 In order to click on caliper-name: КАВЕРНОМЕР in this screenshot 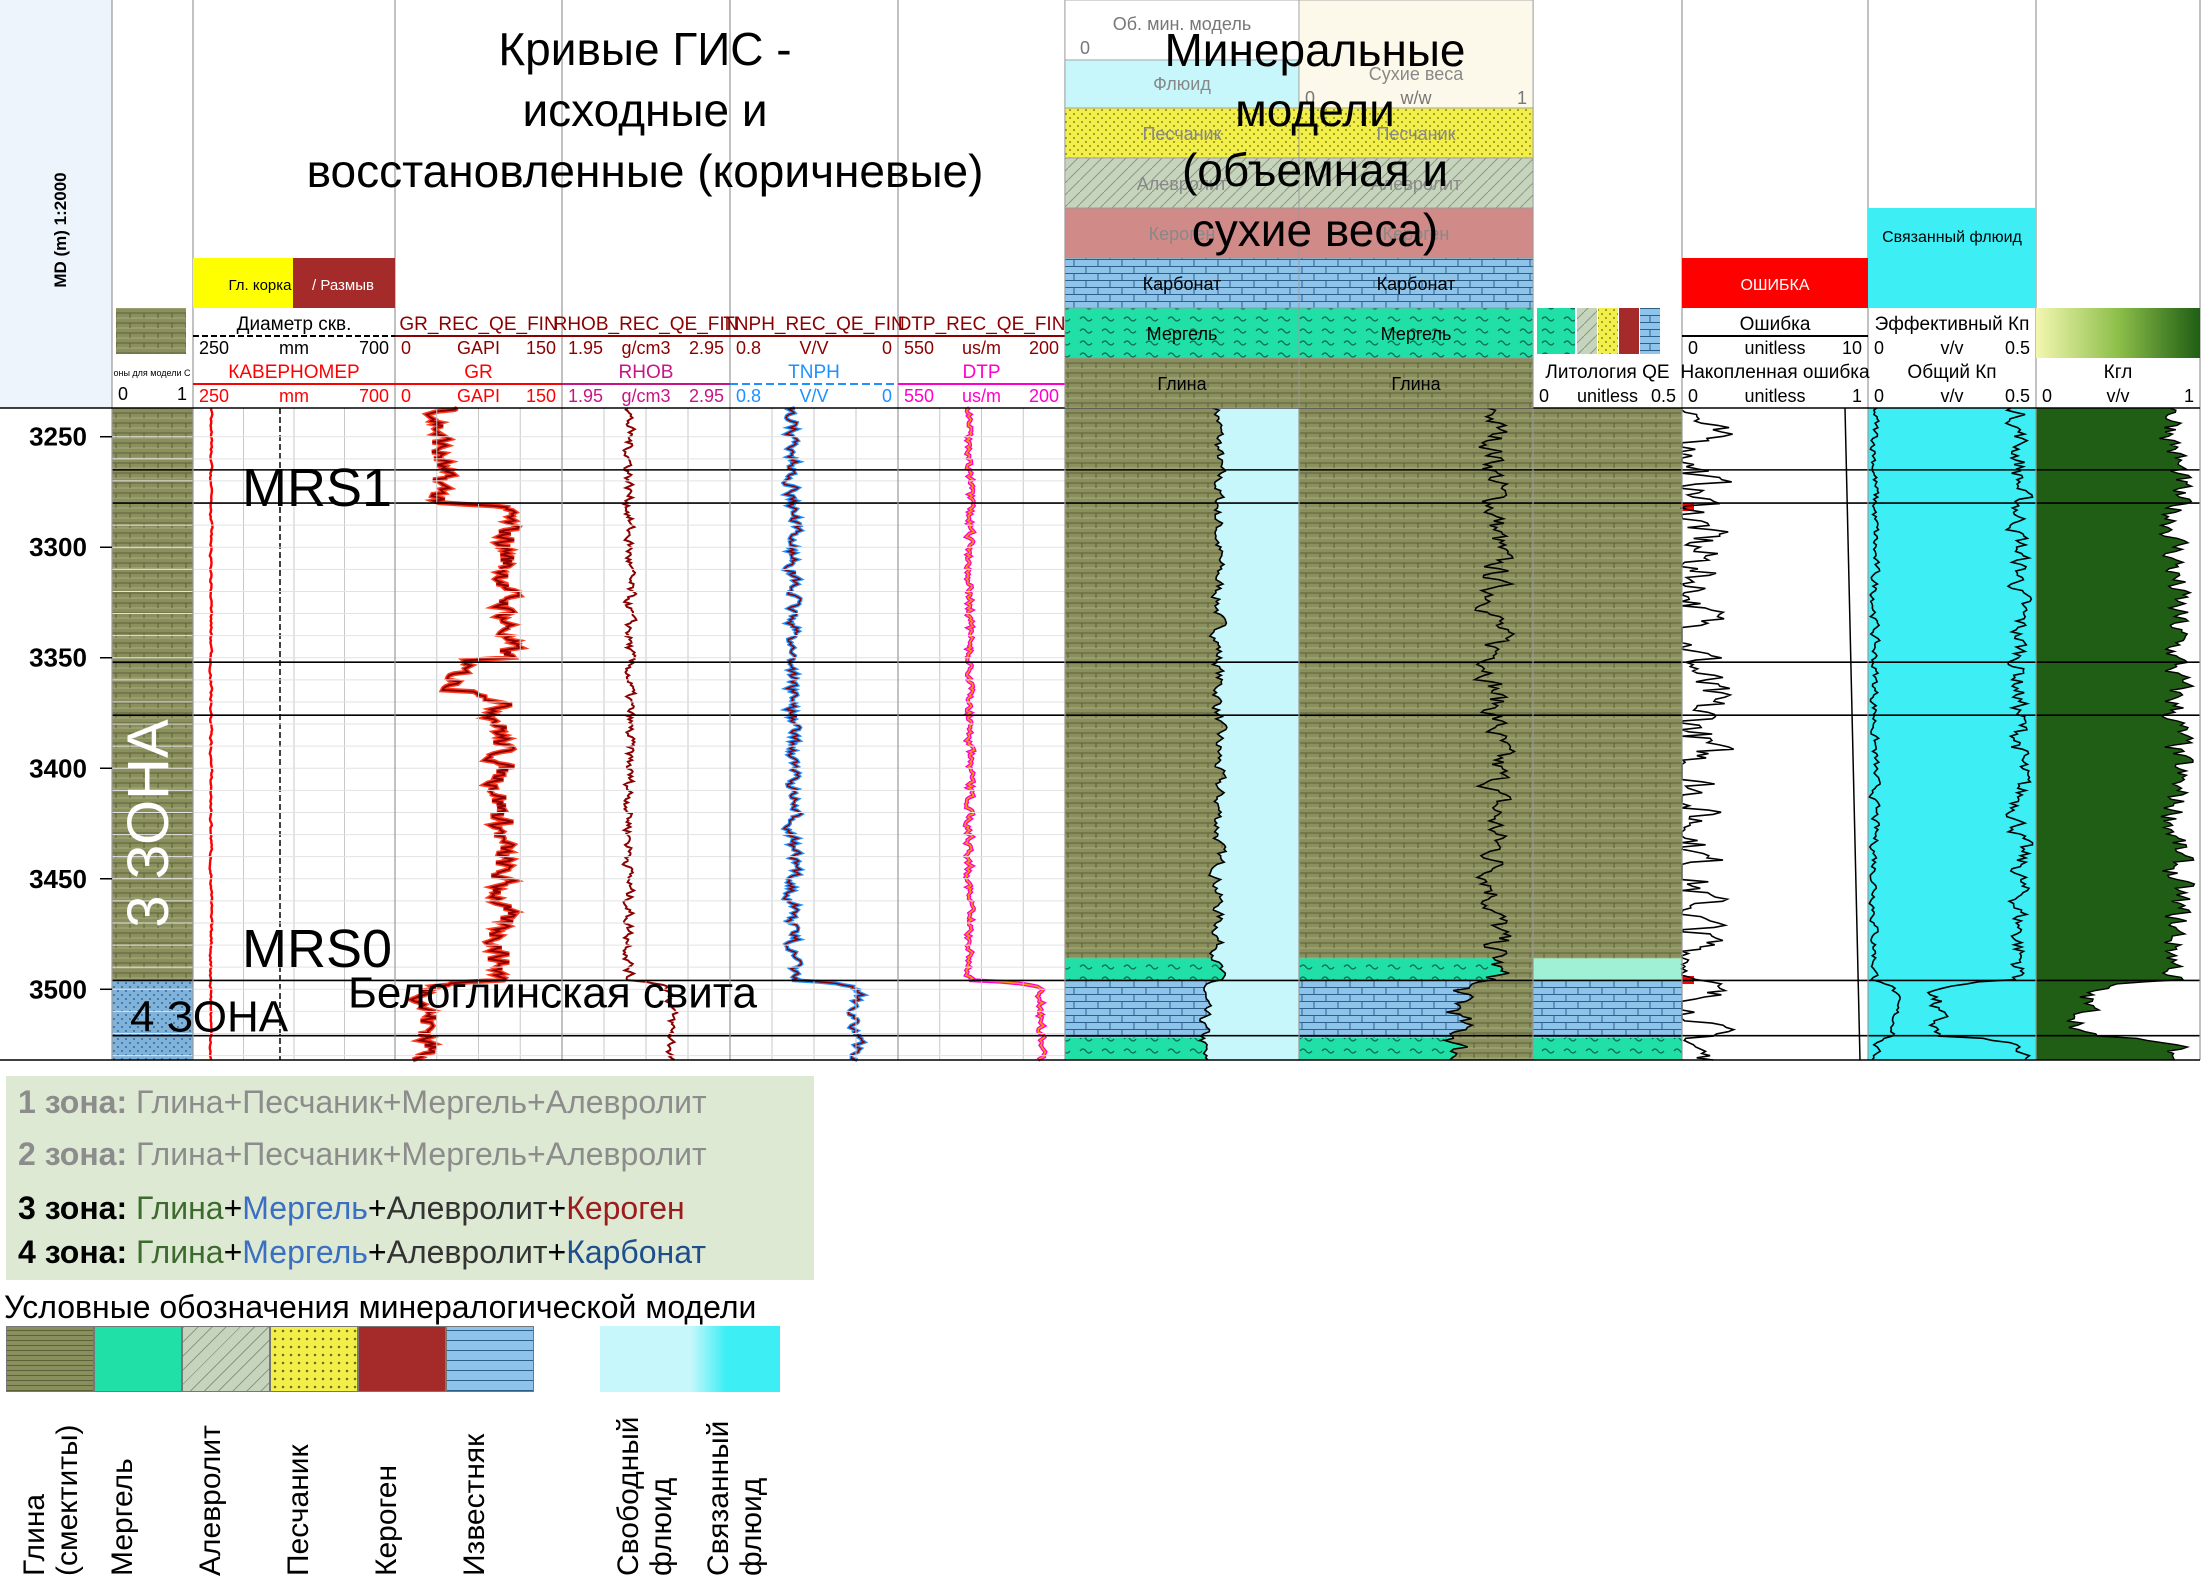, I will do `click(293, 372)`.